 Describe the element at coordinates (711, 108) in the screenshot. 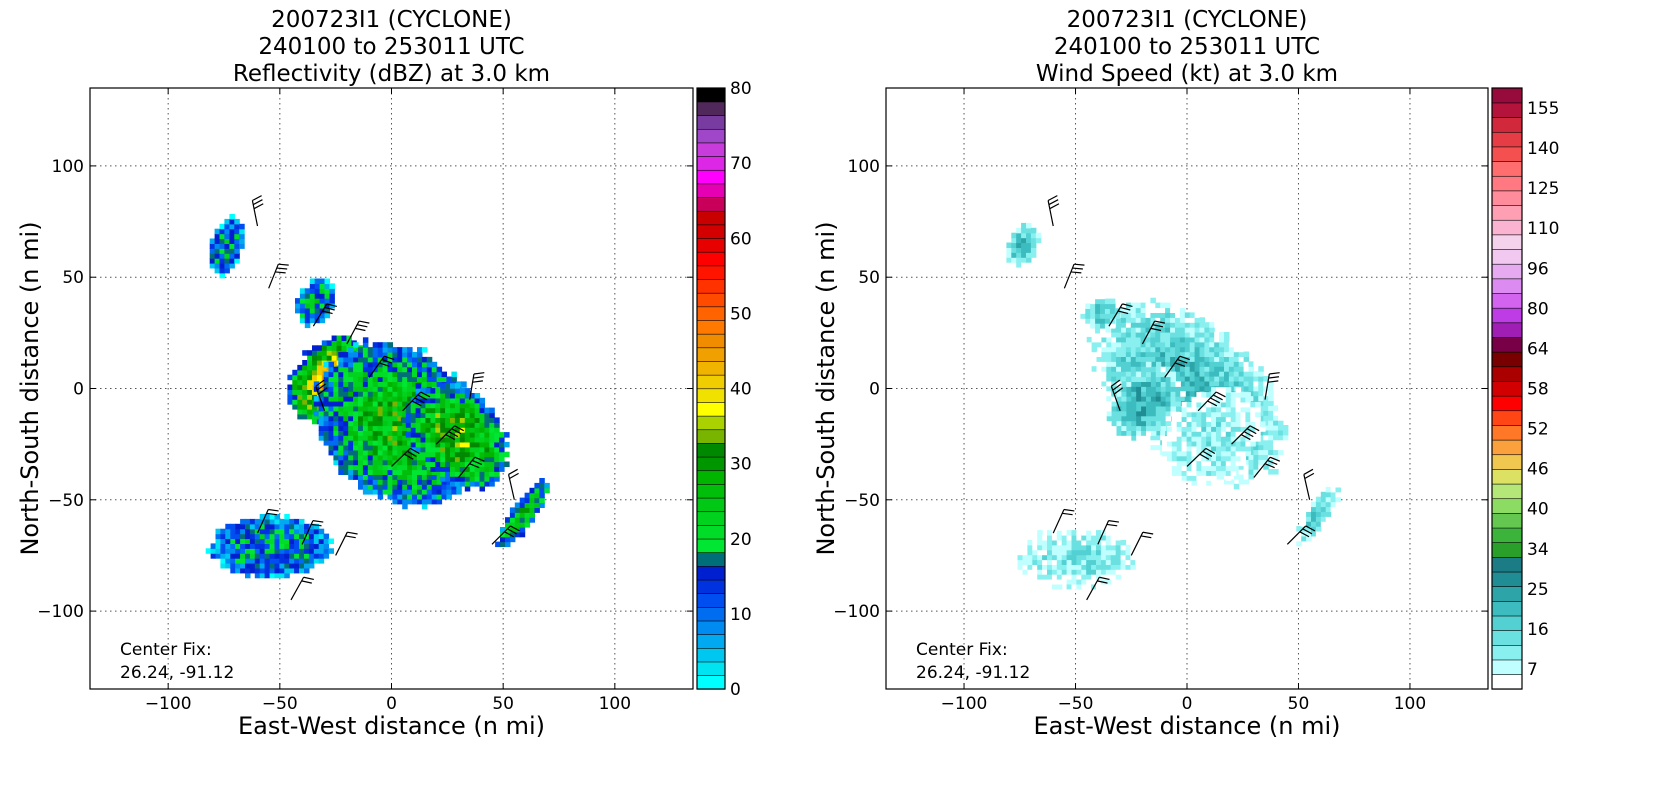

I see `colorbar-segment` at that location.